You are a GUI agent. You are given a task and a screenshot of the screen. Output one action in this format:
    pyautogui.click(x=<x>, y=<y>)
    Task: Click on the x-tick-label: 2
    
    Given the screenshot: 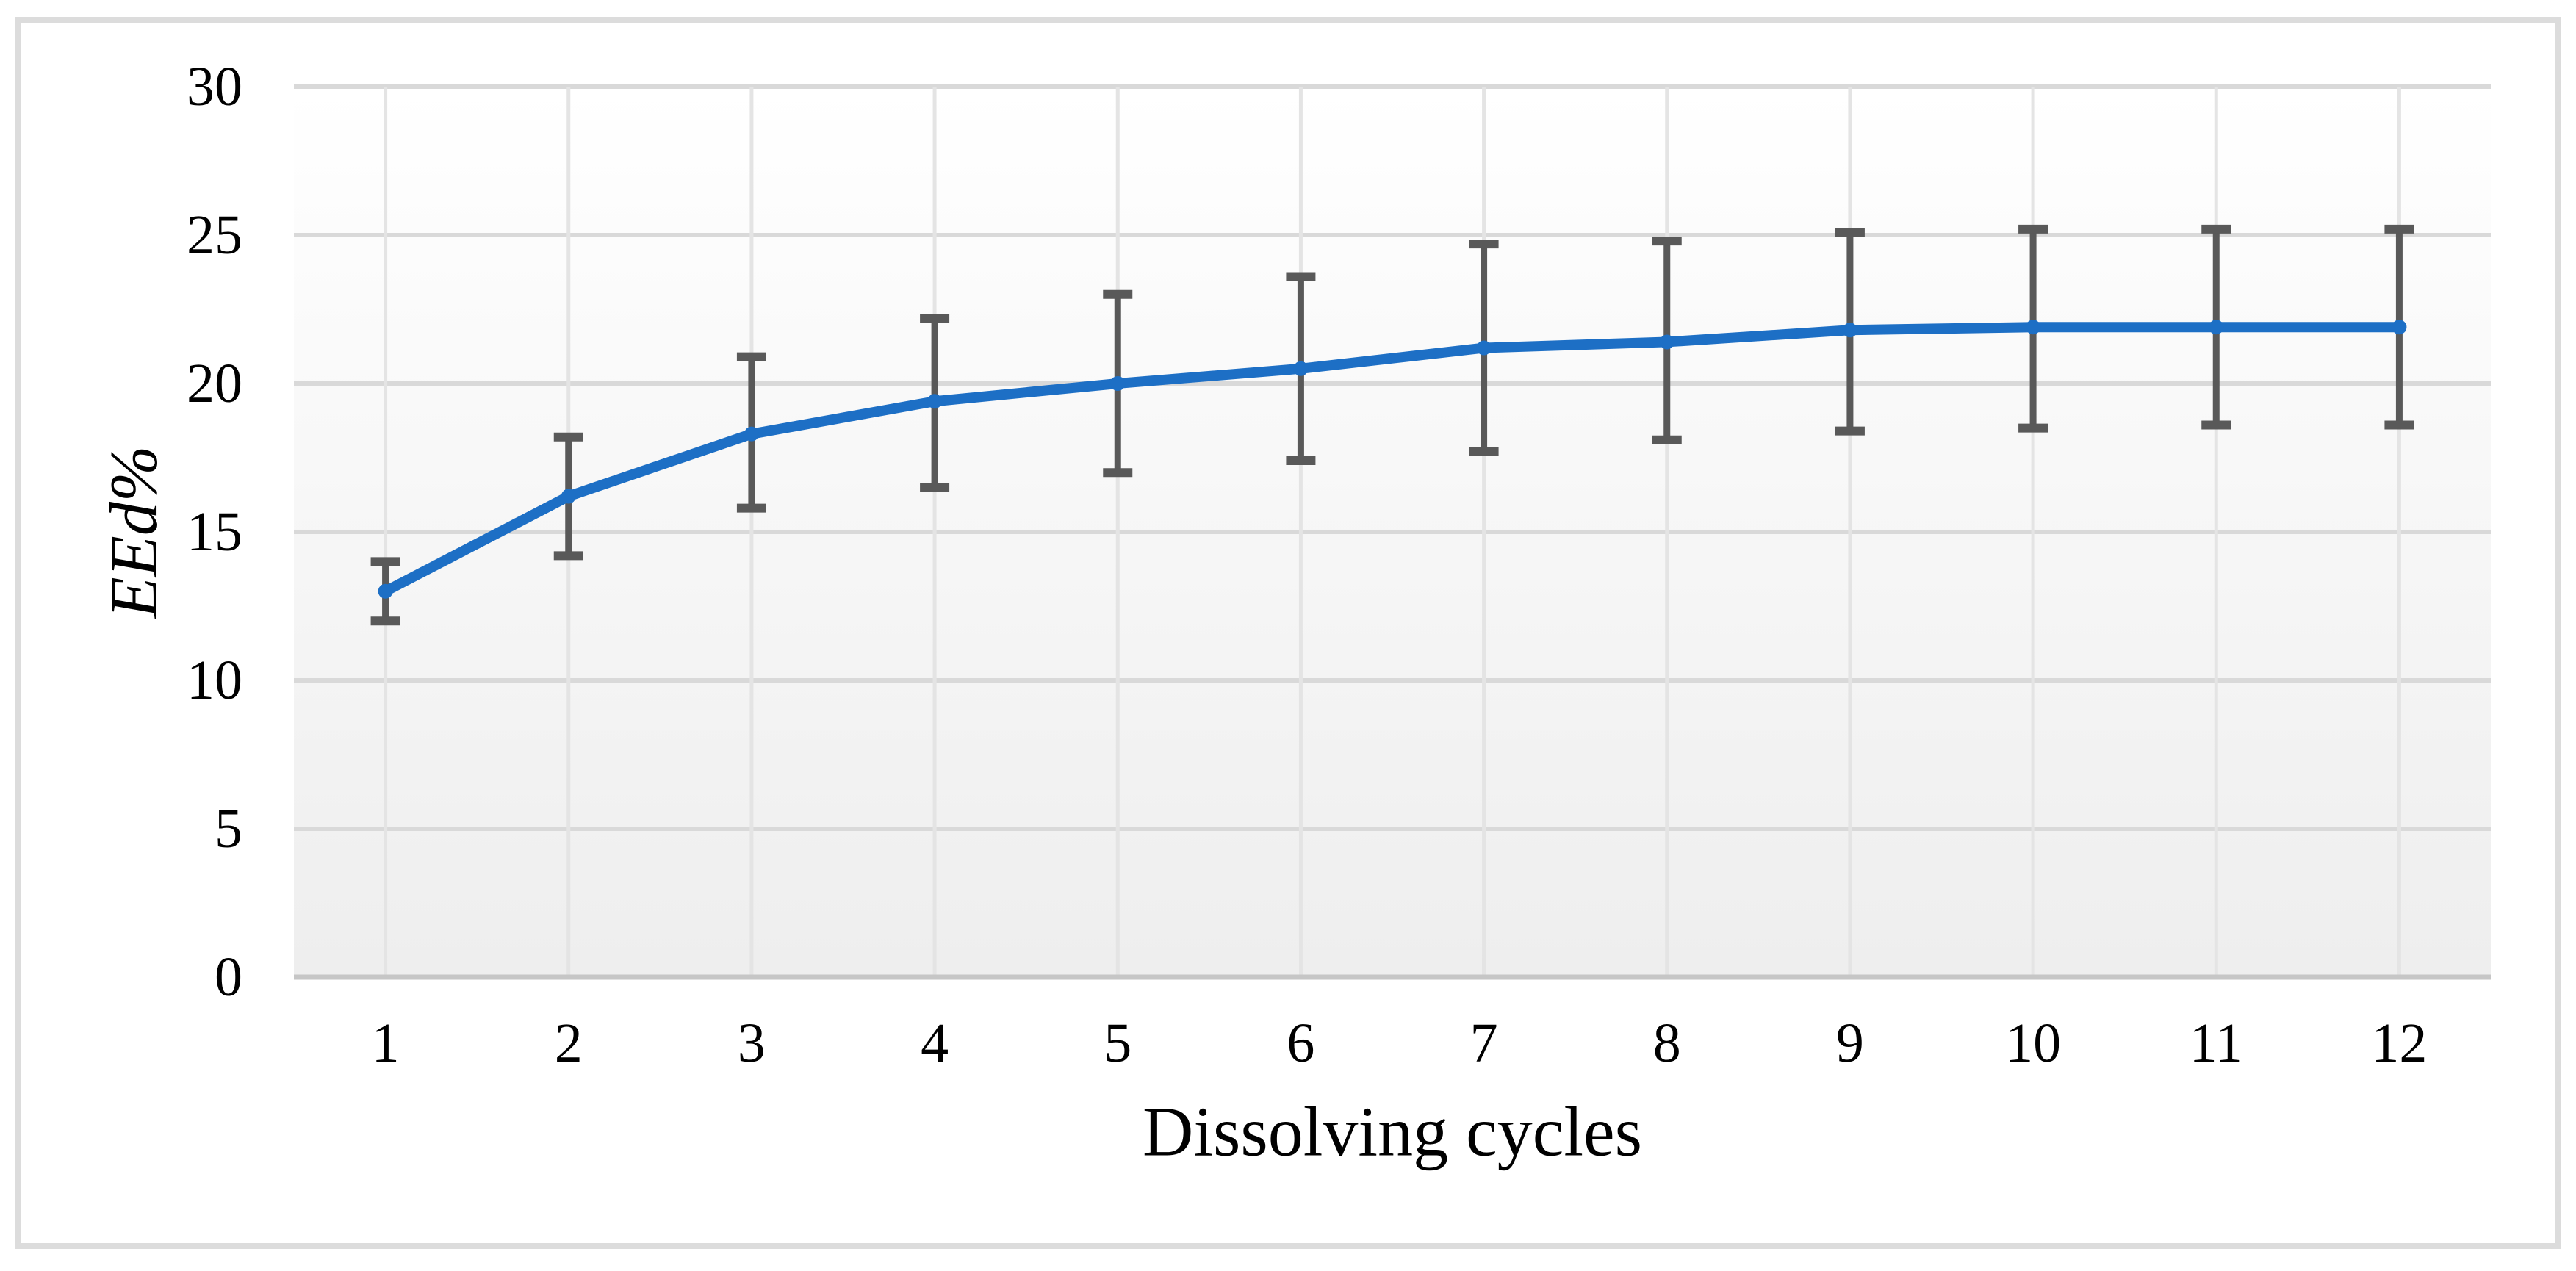 What is the action you would take?
    pyautogui.click(x=569, y=1043)
    